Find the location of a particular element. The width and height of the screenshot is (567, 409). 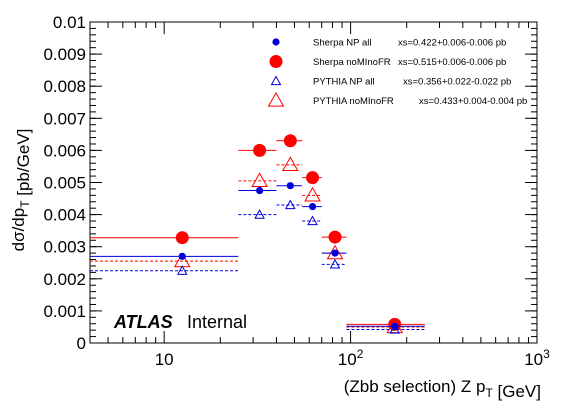

y-tick-label: 0 is located at coordinates (81, 343).